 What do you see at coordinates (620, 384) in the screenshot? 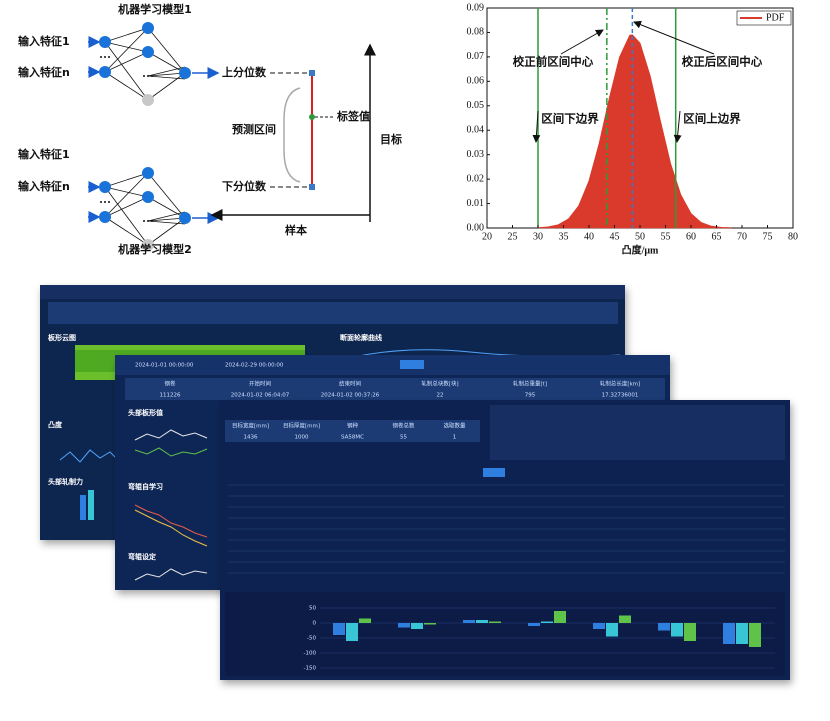
I see `table-header: 轧制总长度[km]` at bounding box center [620, 384].